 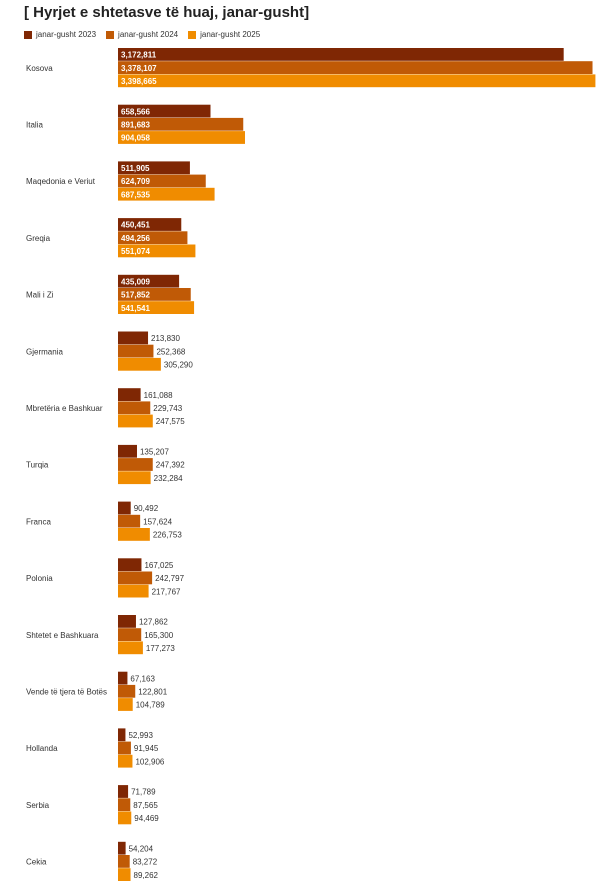 What do you see at coordinates (146, 508) in the screenshot?
I see `data-label: 90,492` at bounding box center [146, 508].